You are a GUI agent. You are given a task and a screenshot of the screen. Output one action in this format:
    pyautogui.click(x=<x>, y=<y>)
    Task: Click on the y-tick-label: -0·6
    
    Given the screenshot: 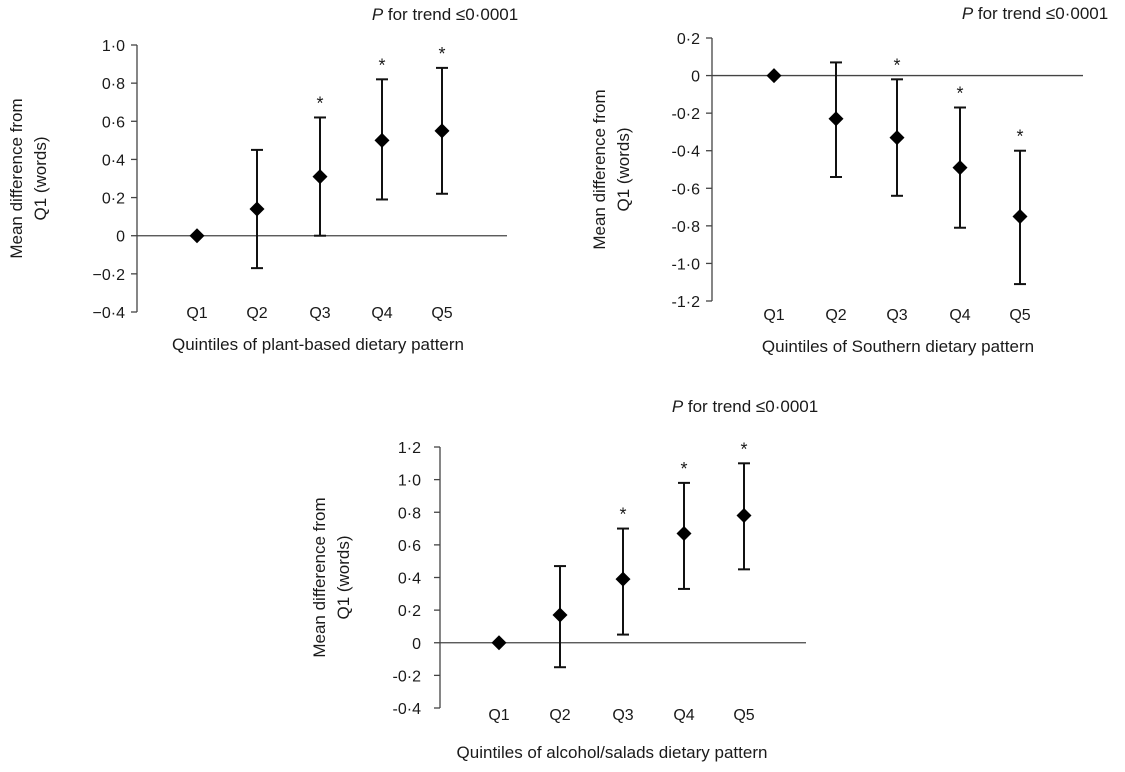 What is the action you would take?
    pyautogui.click(x=686, y=189)
    